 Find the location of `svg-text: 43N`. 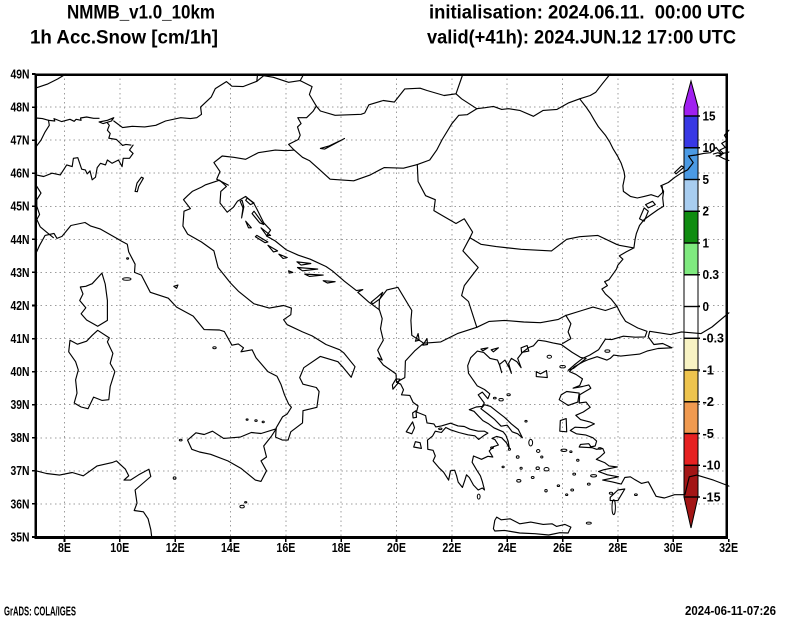

svg-text: 43N is located at coordinates (20, 272).